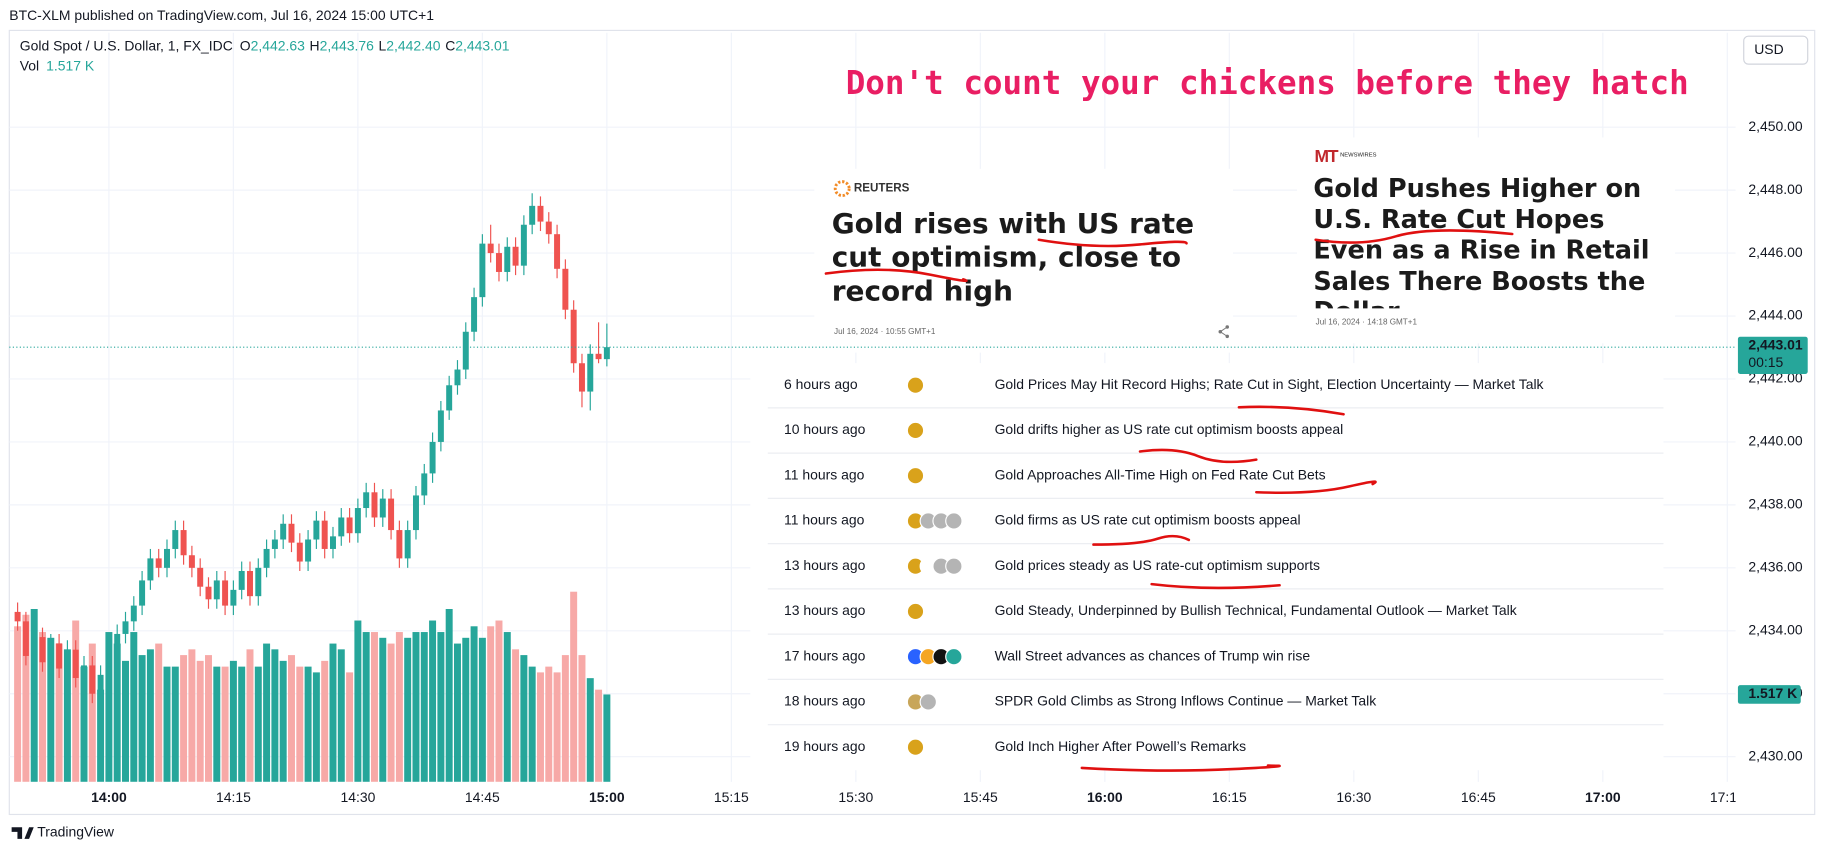  Describe the element at coordinates (1776, 50) in the screenshot. I see `currency-button` at that location.